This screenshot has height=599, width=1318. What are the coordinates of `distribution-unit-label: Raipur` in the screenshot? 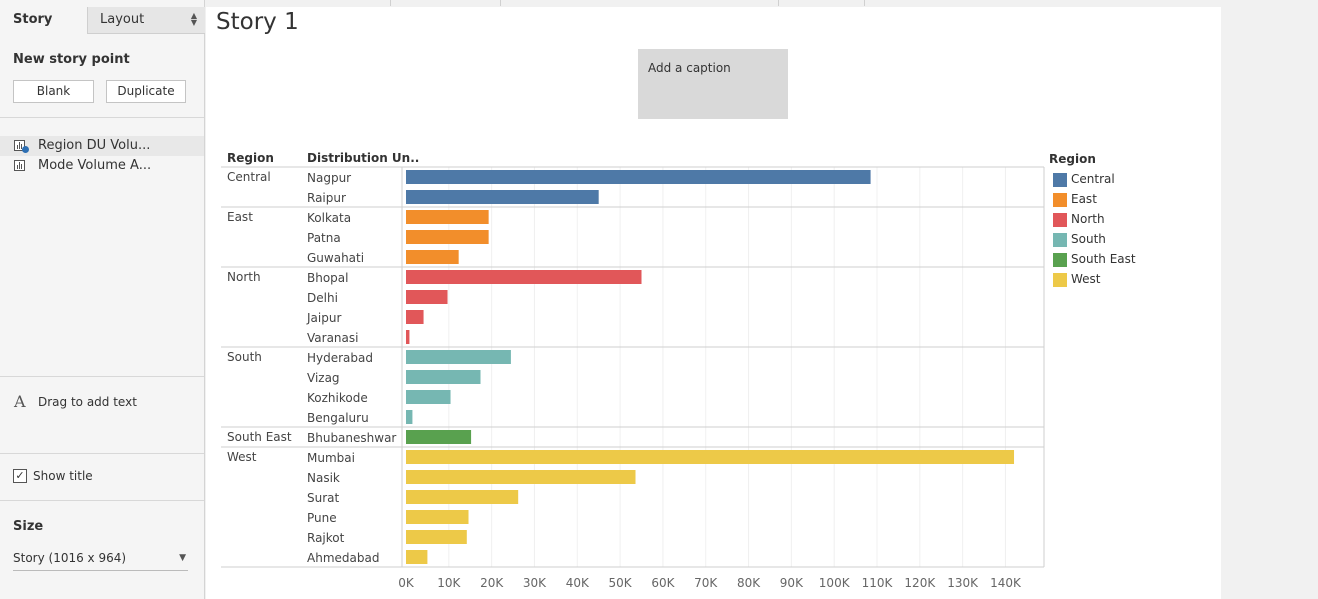 It's located at (326, 198).